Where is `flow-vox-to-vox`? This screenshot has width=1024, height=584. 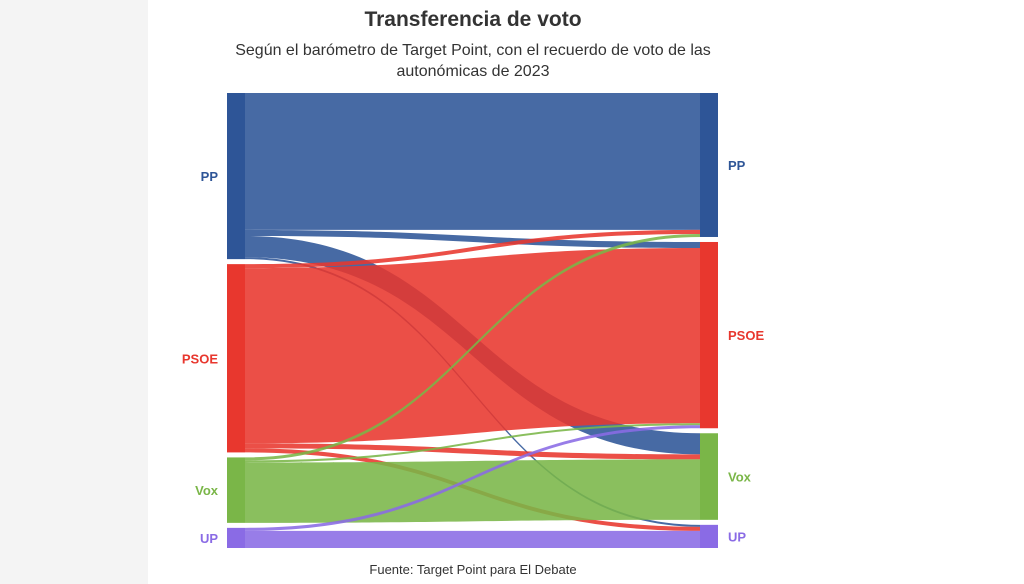 flow-vox-to-vox is located at coordinates (472, 491).